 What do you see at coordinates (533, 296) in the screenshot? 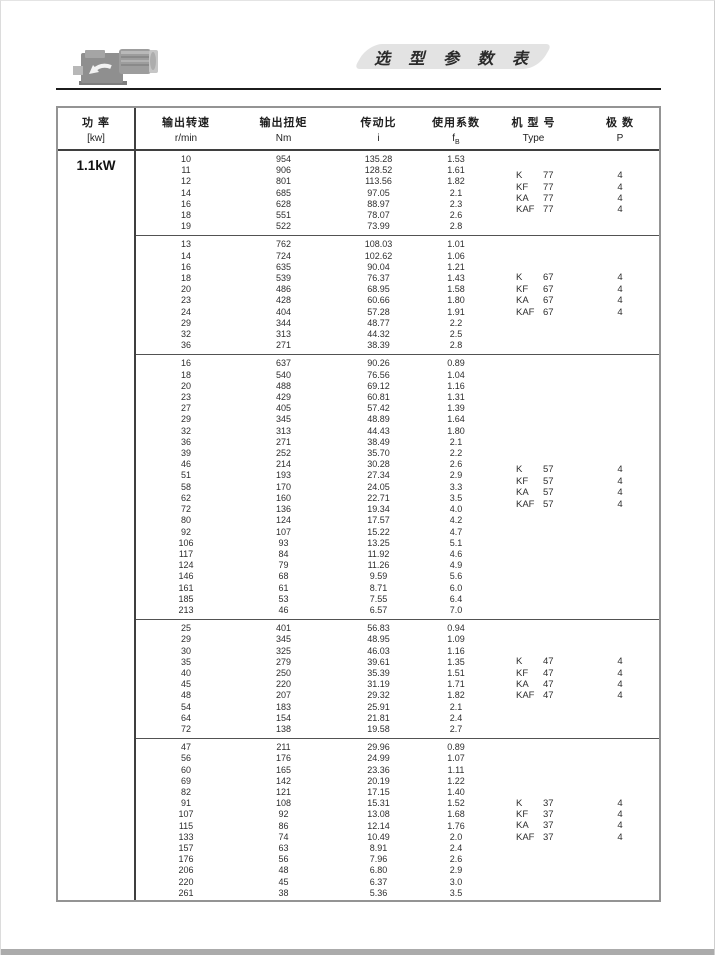
I see `model-type-list: K 67 KF 67 KA 67 KAF 67` at bounding box center [533, 296].